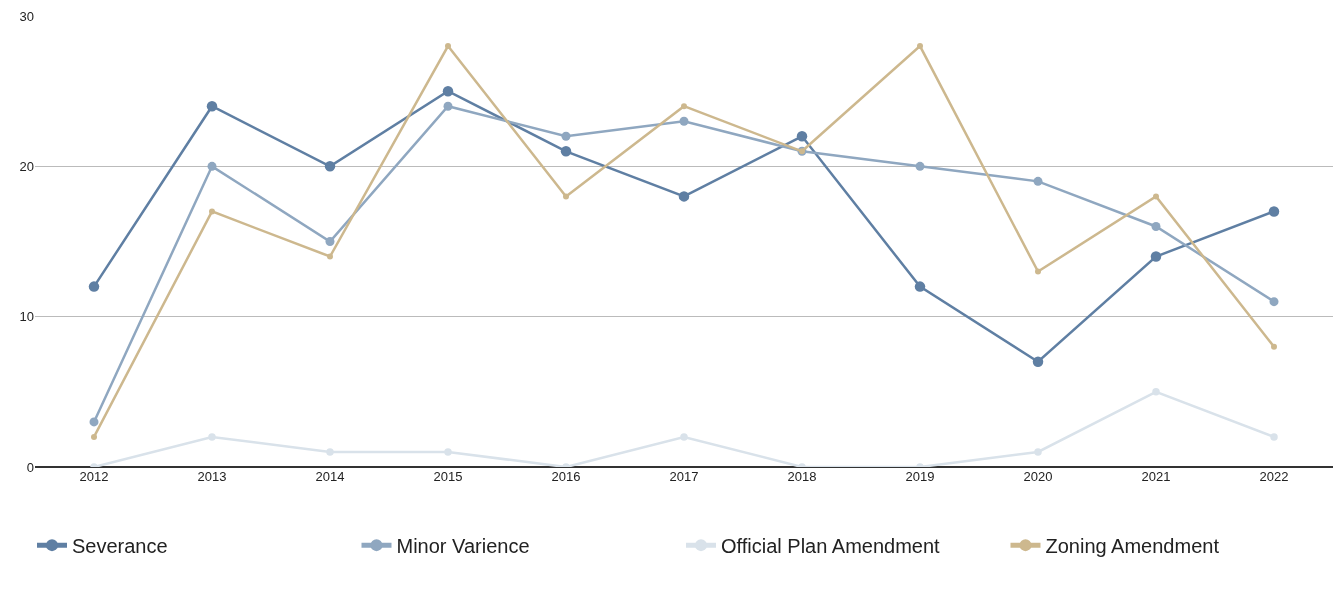 The width and height of the screenshot is (1335, 590). I want to click on y-tick-label: 30, so click(26, 16).